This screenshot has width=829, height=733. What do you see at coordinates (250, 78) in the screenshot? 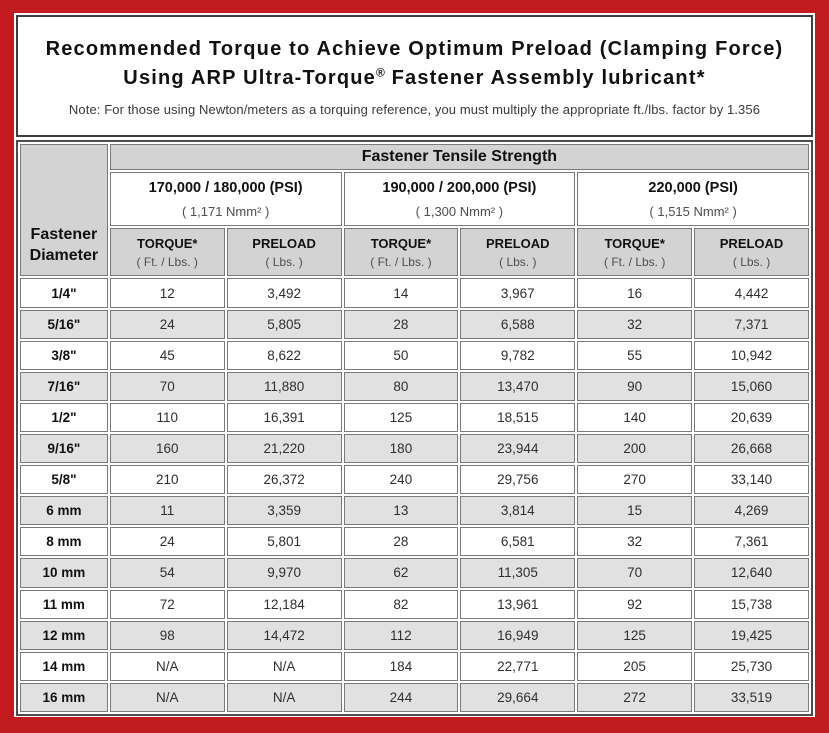
I see `title-line2-pre: Using ARP Ultra-Torque` at bounding box center [250, 78].